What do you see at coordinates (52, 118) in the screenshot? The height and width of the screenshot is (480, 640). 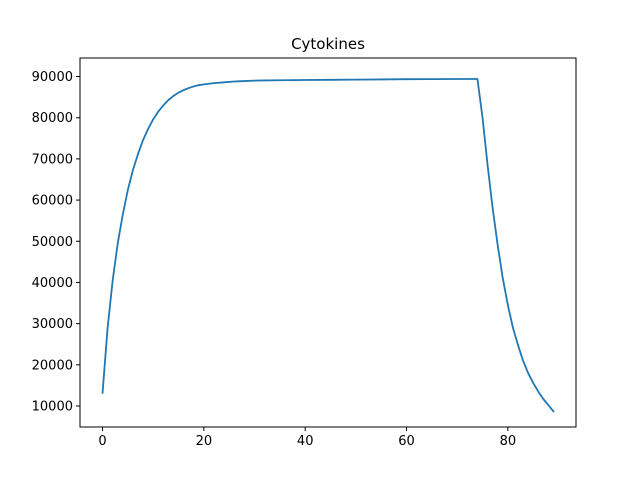 I see `y-tick-label: 80000` at bounding box center [52, 118].